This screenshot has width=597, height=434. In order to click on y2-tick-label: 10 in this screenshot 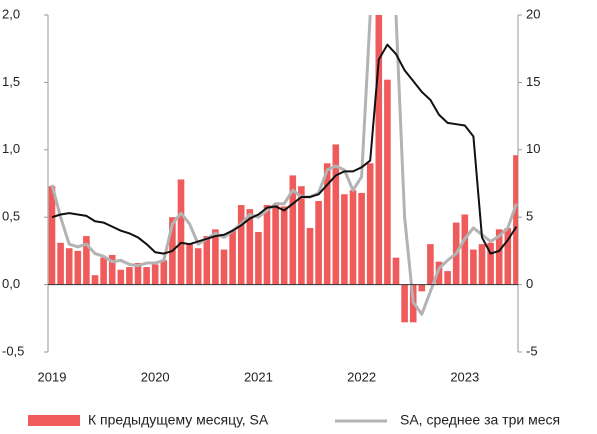, I will do `click(533, 148)`.